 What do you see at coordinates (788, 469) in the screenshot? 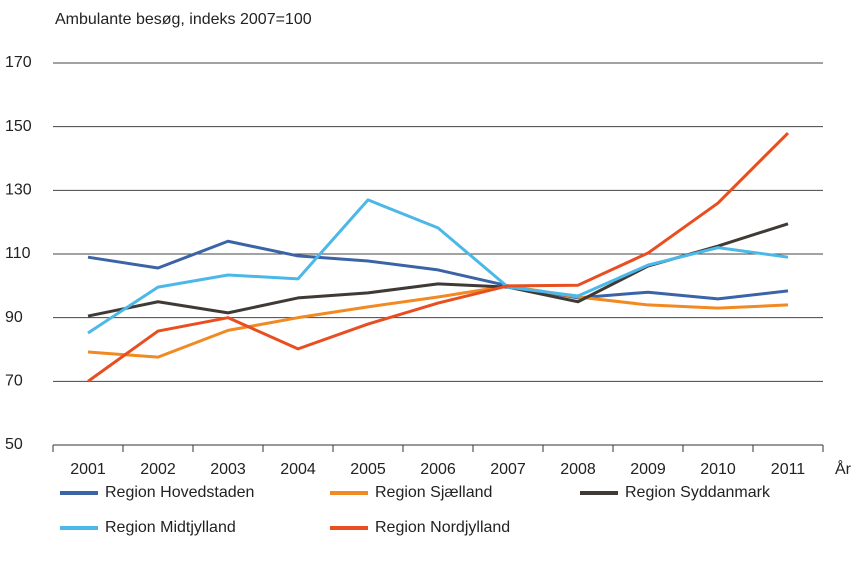
I see `x-tick-label: 2011` at bounding box center [788, 469].